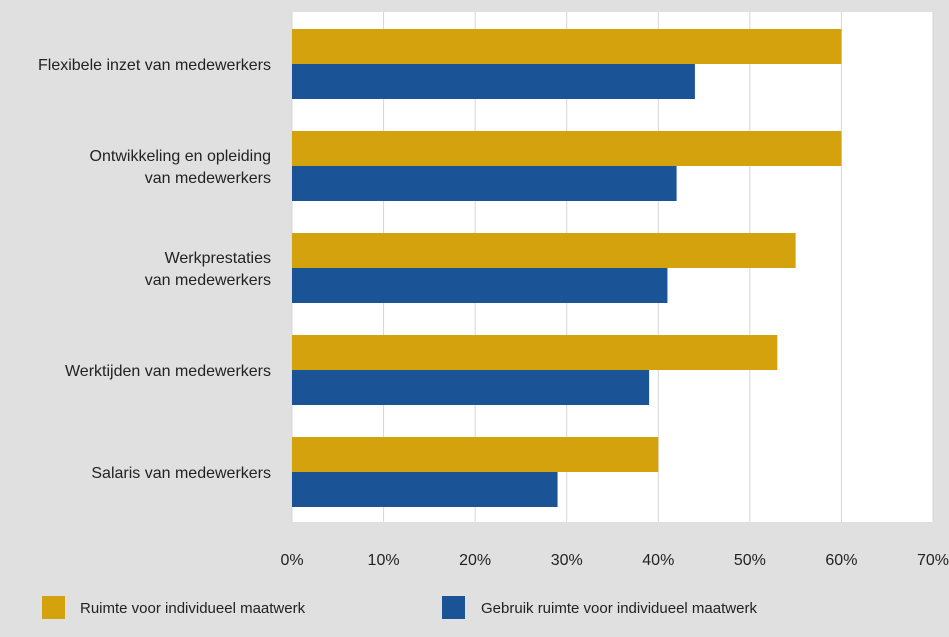  What do you see at coordinates (614, 560) in the screenshot?
I see `x-axis-ticks: 0% 10% 20% 30% 40% 50% 60% 70%` at bounding box center [614, 560].